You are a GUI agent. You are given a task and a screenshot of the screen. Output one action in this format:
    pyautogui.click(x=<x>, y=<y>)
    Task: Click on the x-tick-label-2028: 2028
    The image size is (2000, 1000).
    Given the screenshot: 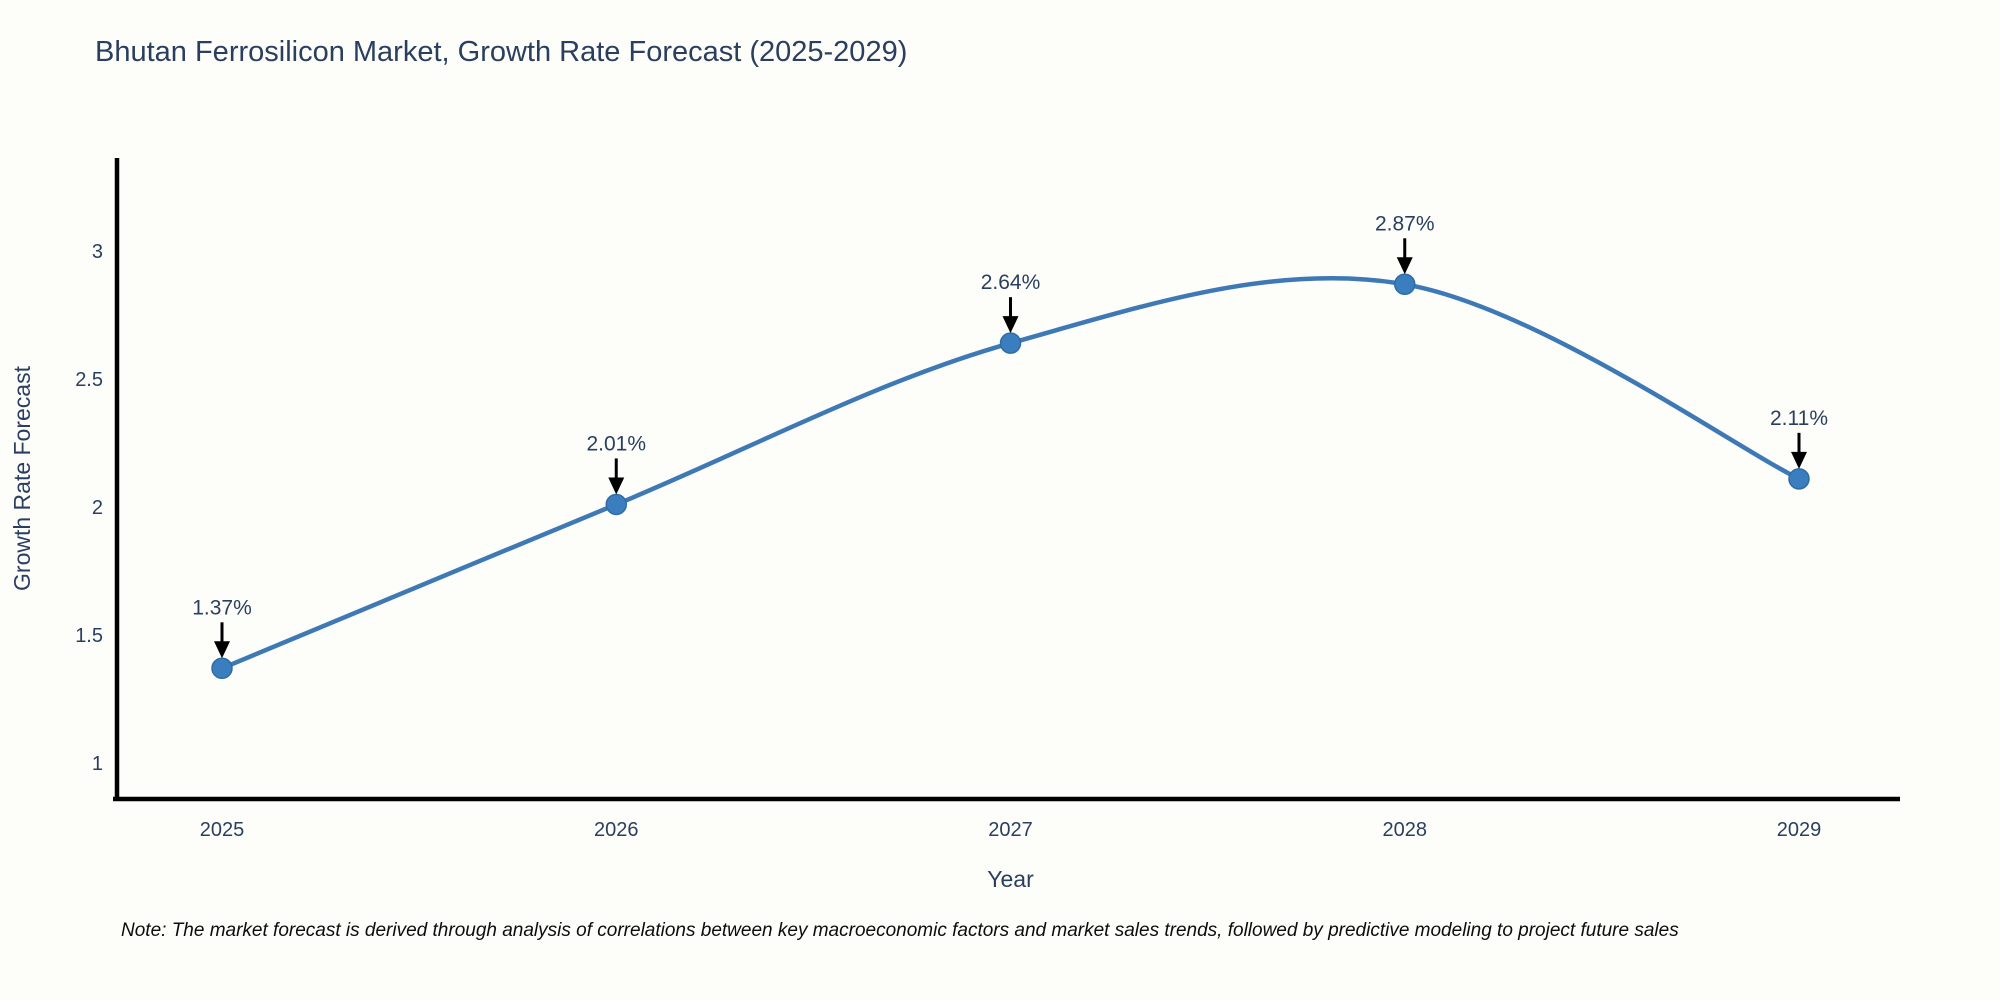 What is the action you would take?
    pyautogui.click(x=1405, y=830)
    